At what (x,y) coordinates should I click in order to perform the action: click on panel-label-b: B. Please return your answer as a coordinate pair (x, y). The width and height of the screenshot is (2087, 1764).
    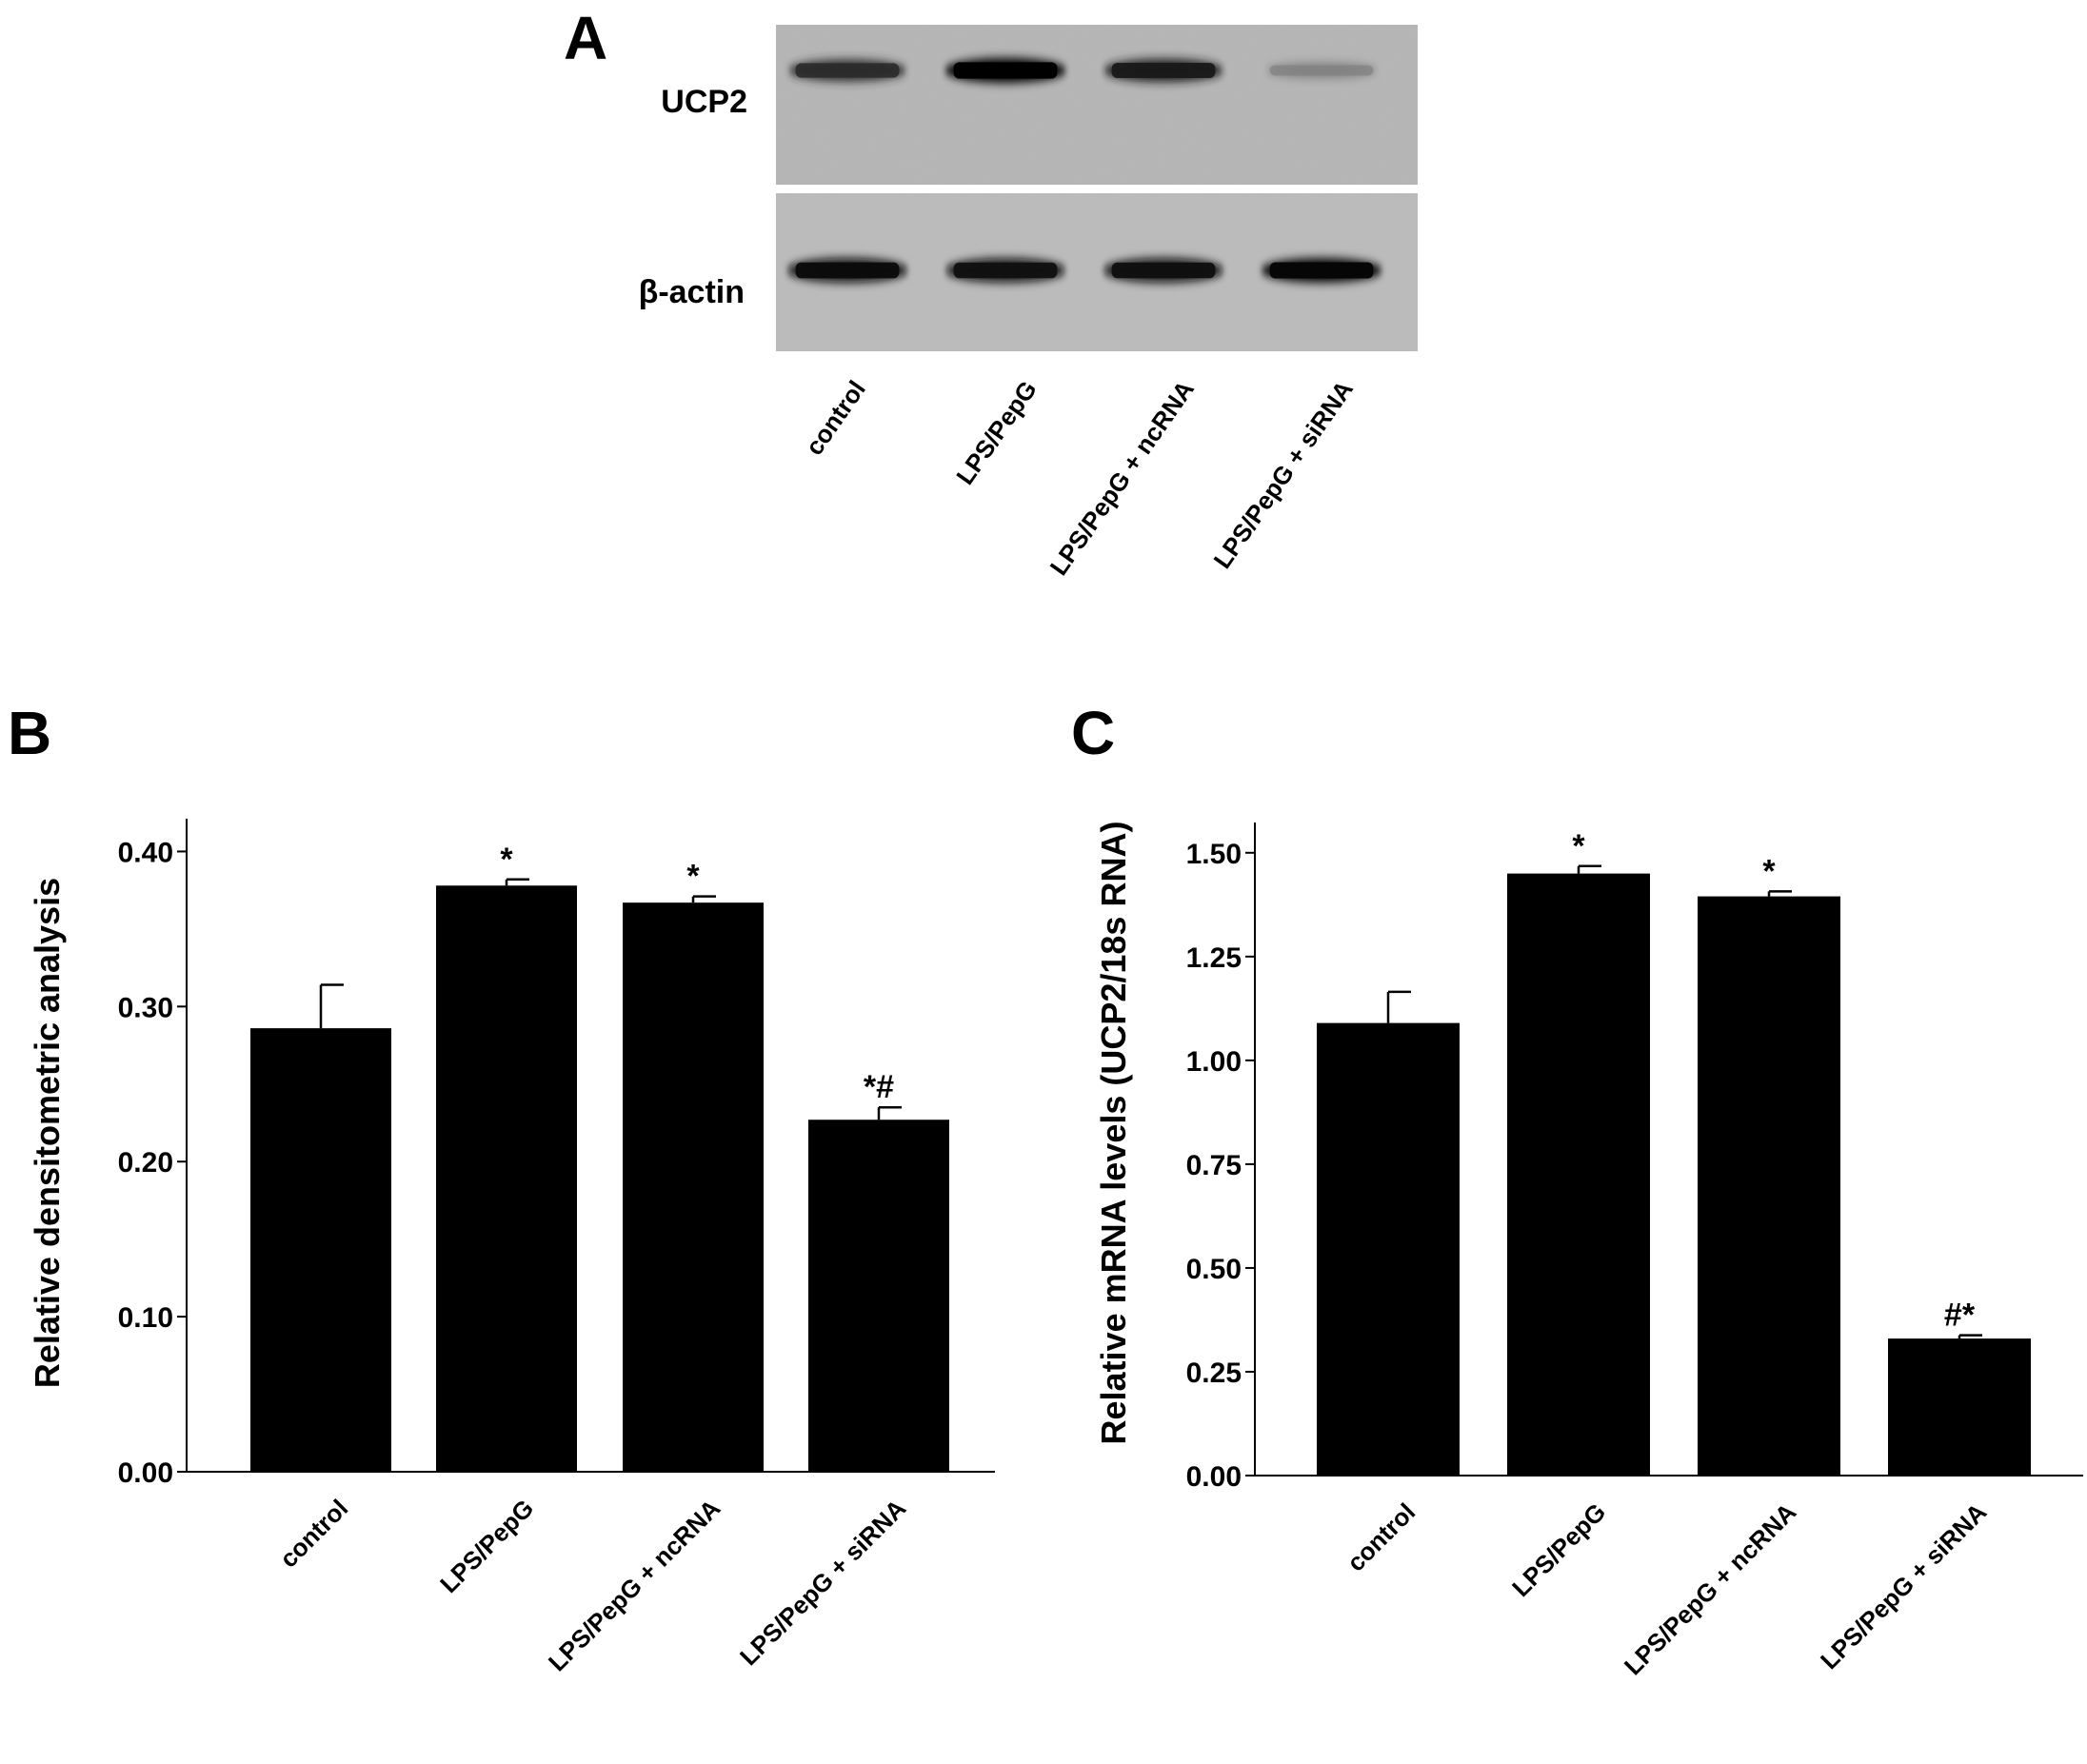
    Looking at the image, I should click on (30, 733).